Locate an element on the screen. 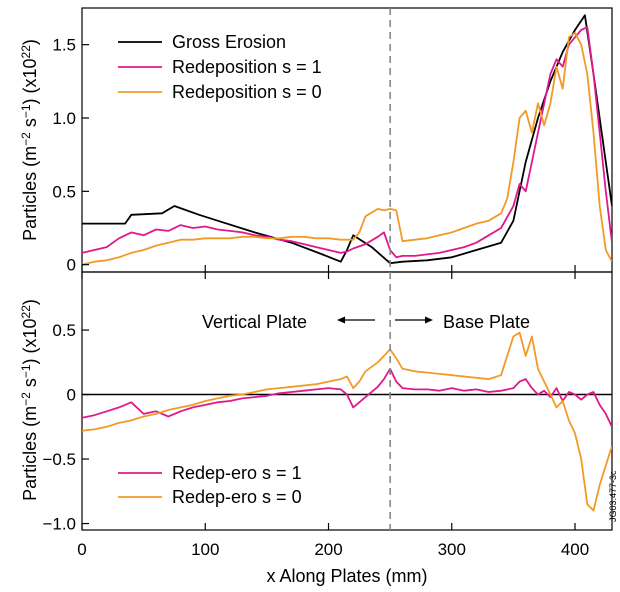 The width and height of the screenshot is (620, 592). right-arrow-icon is located at coordinates (414, 320).